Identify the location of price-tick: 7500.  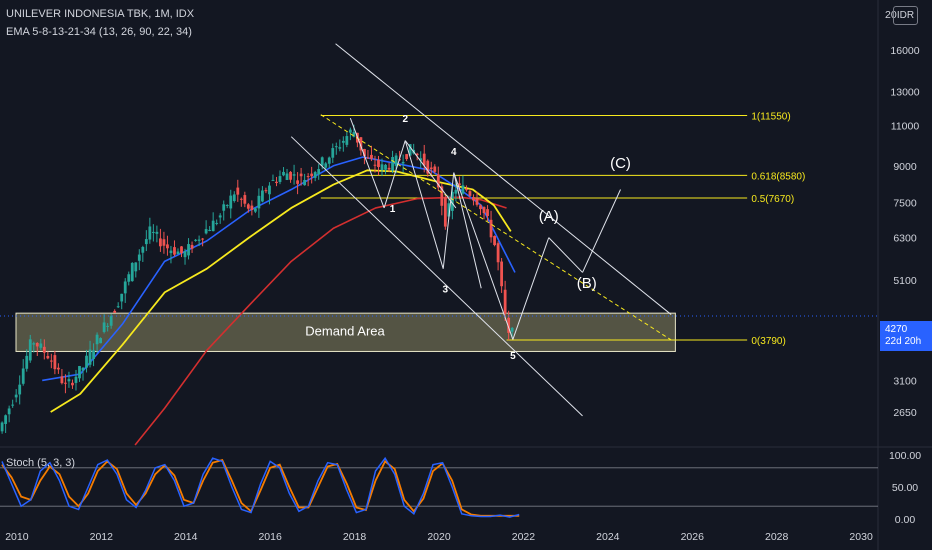
(905, 204).